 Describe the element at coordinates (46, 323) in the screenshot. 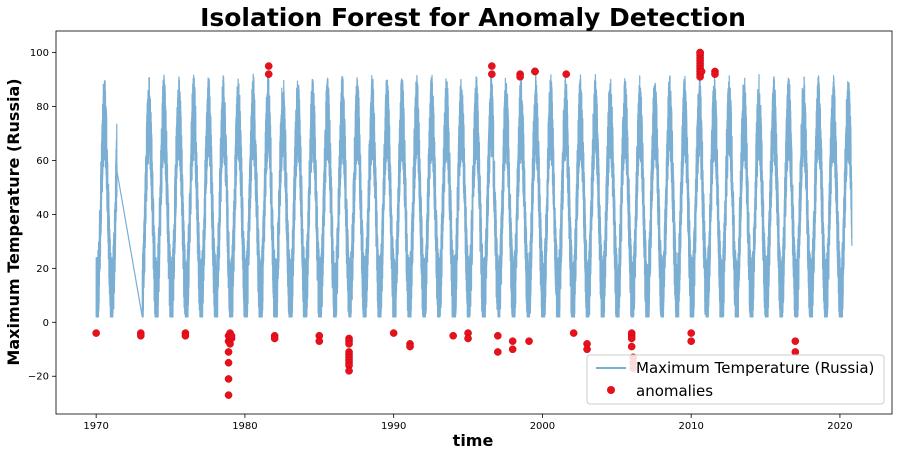

I see `y-tick-label: 0` at that location.